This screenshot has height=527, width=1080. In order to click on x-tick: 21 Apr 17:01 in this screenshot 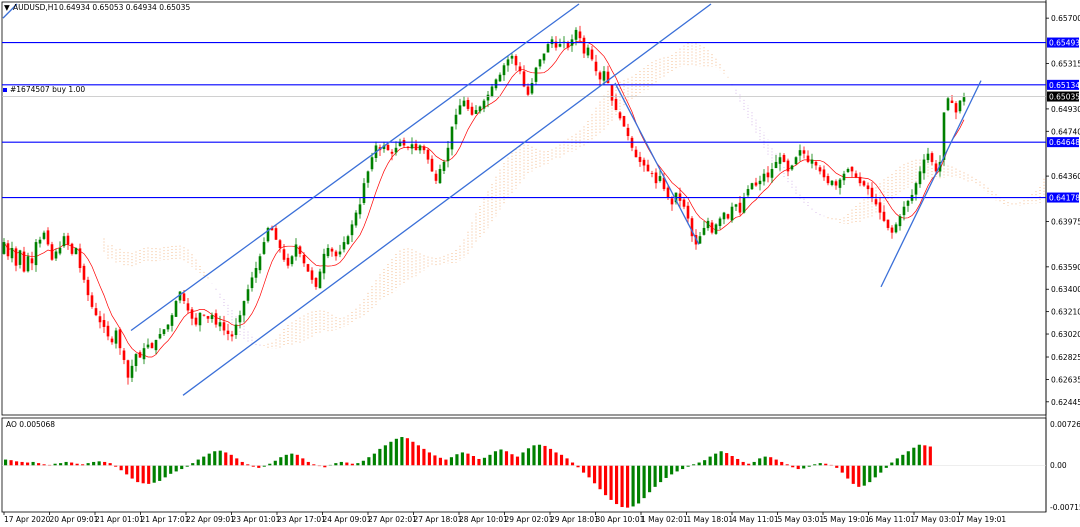, I will do `click(165, 518)`.